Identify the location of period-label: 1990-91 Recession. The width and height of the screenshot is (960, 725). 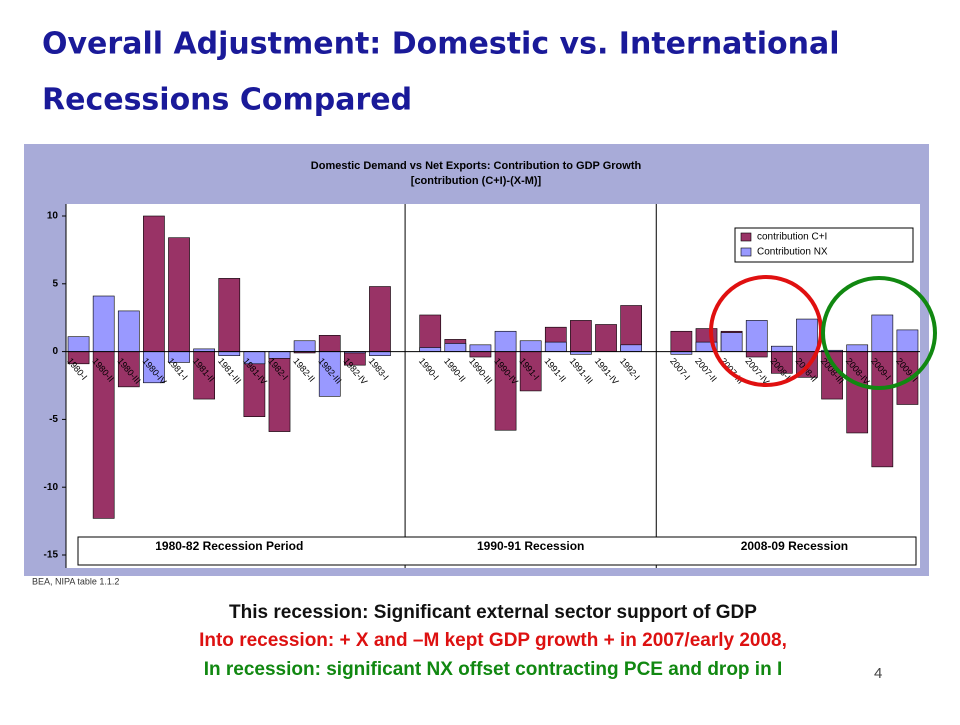
(530, 546).